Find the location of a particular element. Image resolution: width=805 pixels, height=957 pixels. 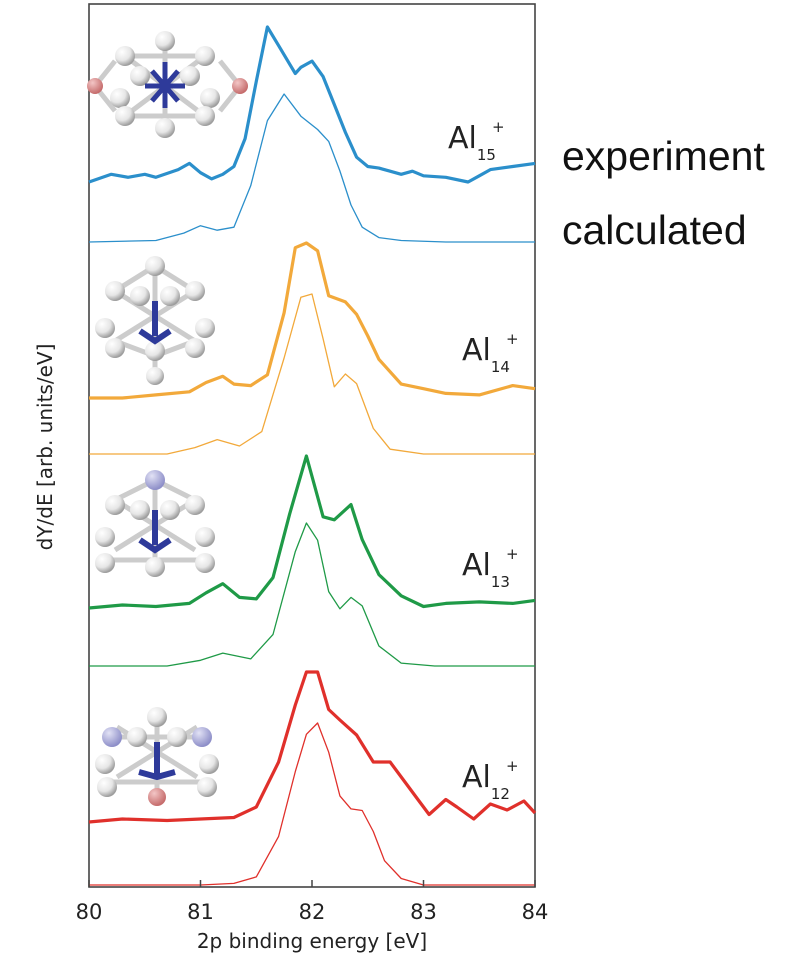

x-tick-label: 80 is located at coordinates (89, 912).